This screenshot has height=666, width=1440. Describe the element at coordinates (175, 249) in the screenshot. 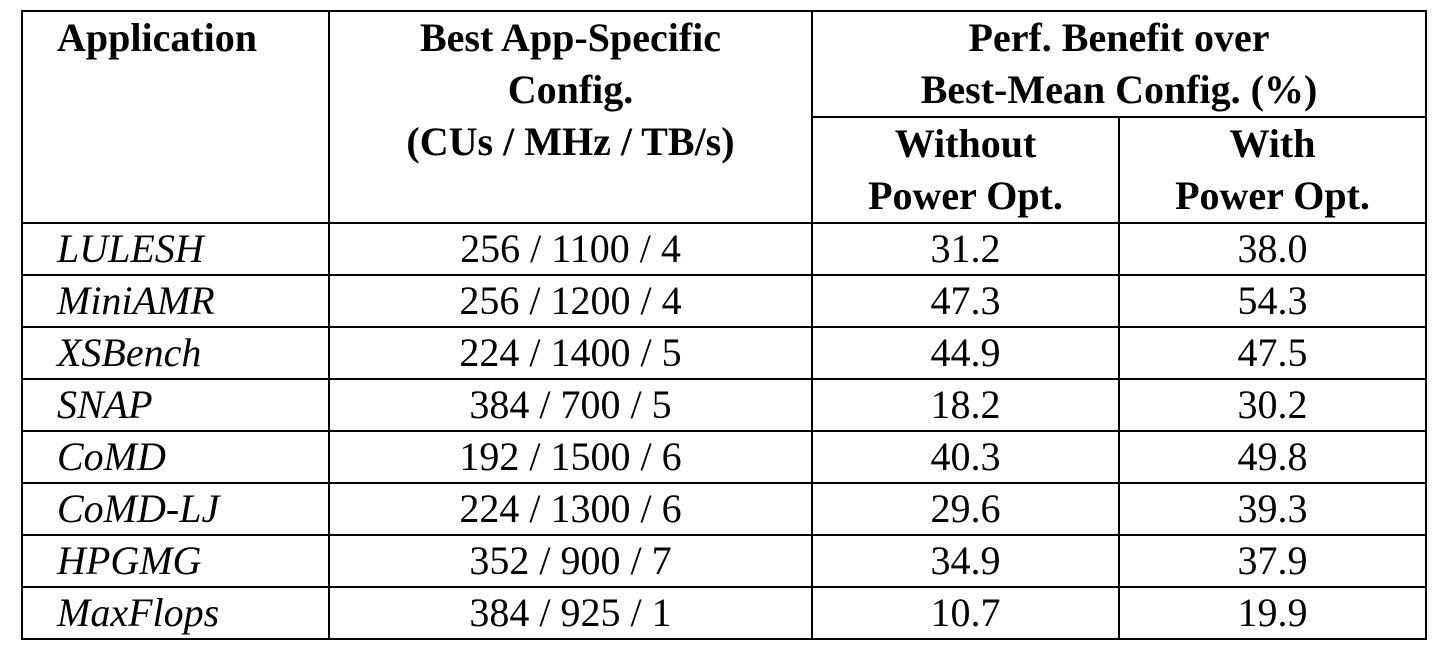

I see `cell-application: LULESH` at that location.